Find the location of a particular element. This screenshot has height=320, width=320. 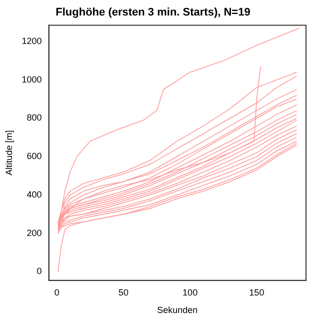

x-tick-label: 150 is located at coordinates (256, 292).